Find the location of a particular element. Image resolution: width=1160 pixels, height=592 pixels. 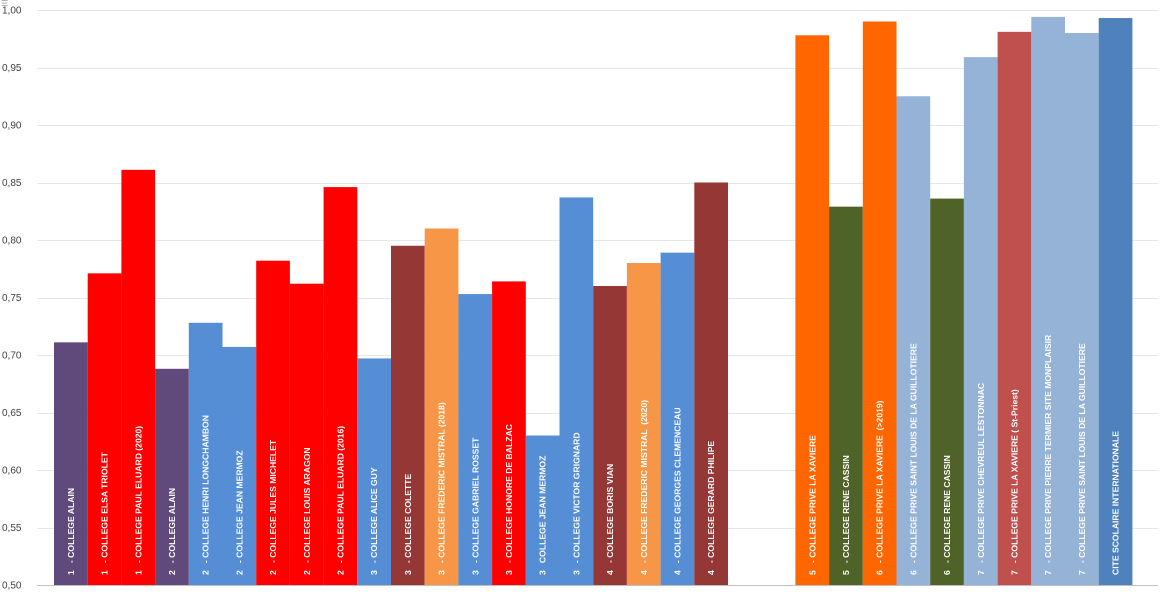

y-tick-label: 0,85 is located at coordinates (12, 183).